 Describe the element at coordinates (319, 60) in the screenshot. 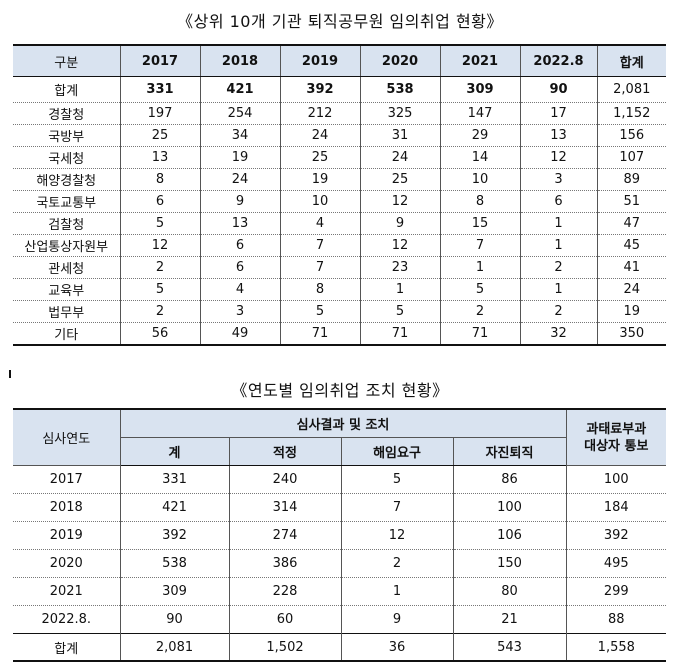

I see `header-2019: 2019` at that location.